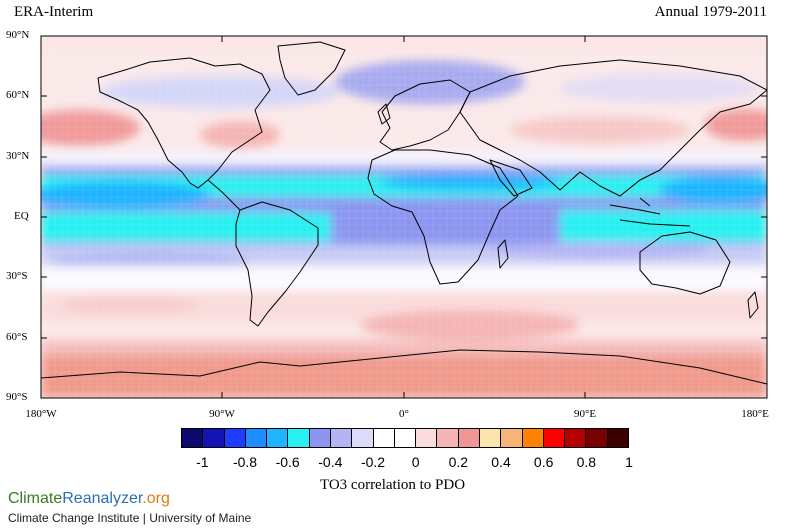 This screenshot has height=530, width=785. Describe the element at coordinates (470, 325) in the screenshot. I see `southern-ocean-positive` at that location.